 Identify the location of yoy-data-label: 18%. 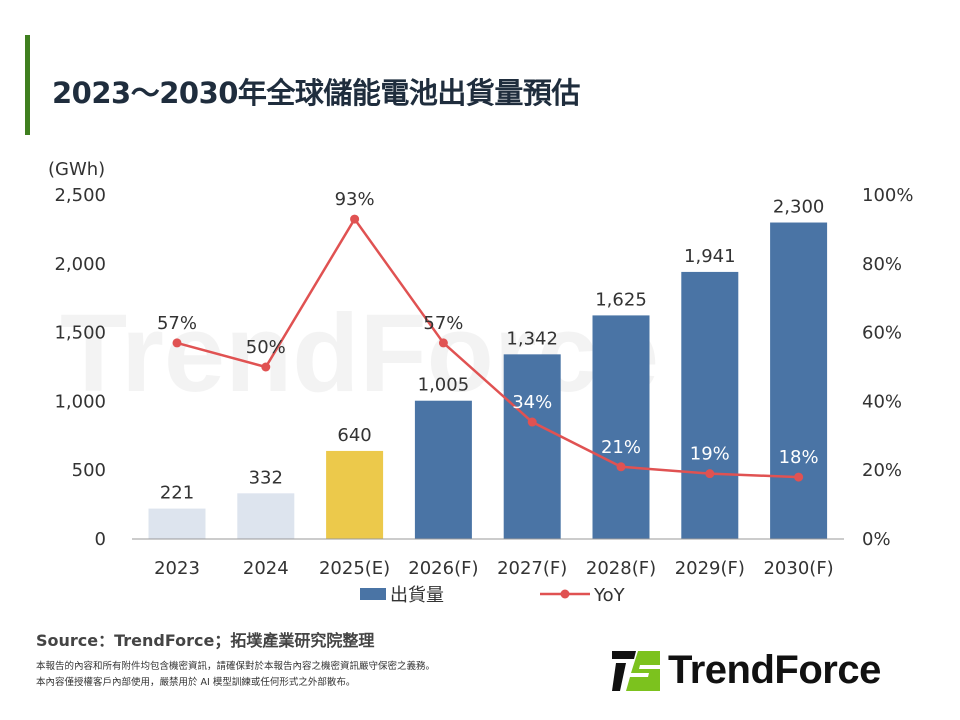
(799, 457).